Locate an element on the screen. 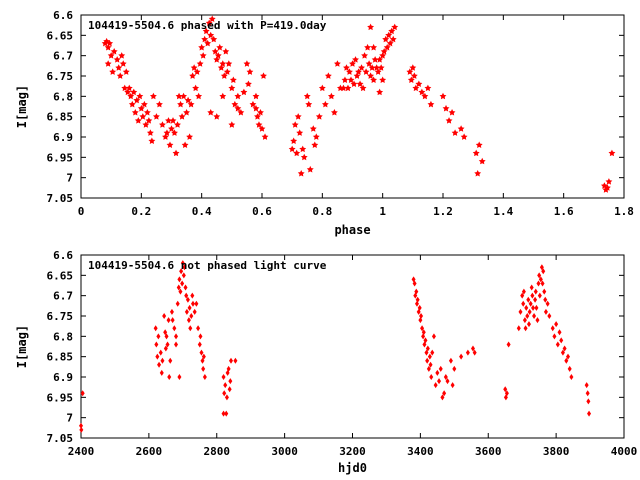 The width and height of the screenshot is (640, 480). x-tick-label: 0 is located at coordinates (81, 211).